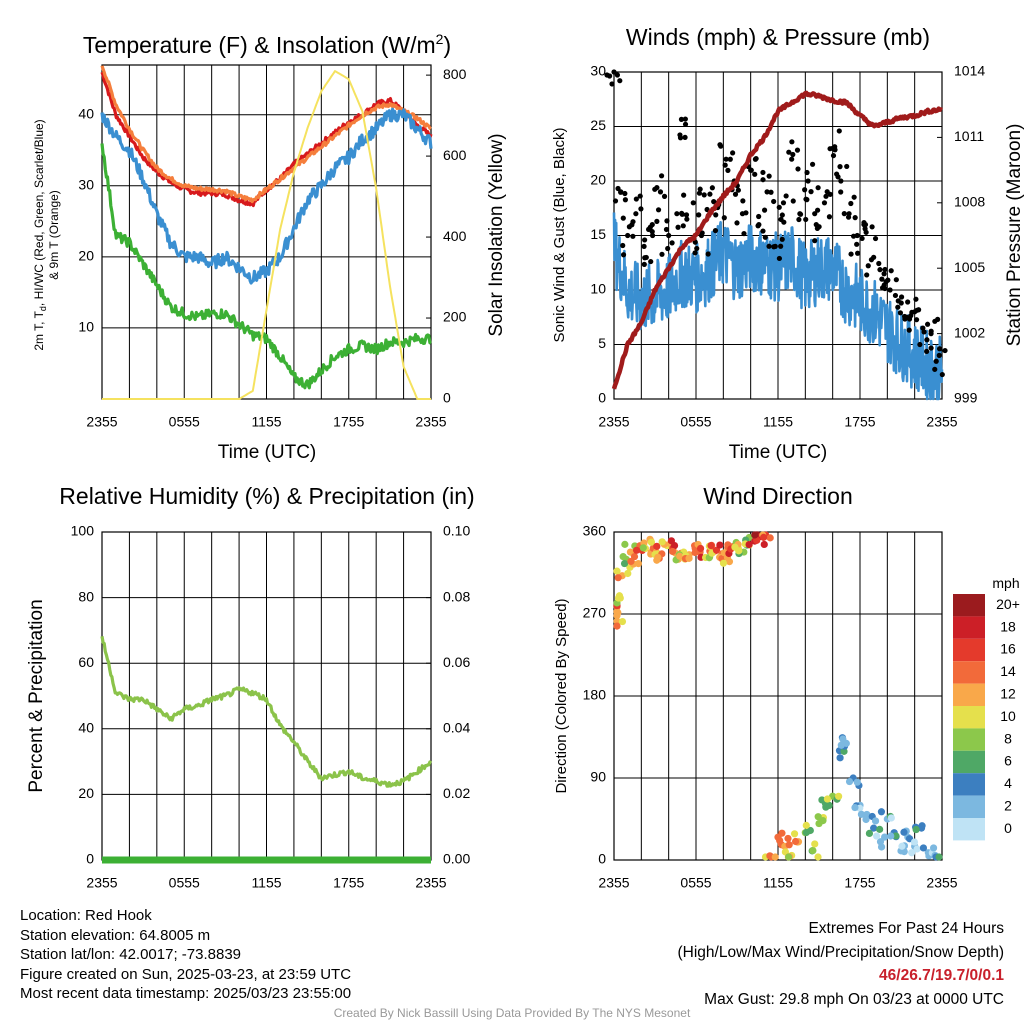  I want to click on y-tick-label-left: 100, so click(83, 531).